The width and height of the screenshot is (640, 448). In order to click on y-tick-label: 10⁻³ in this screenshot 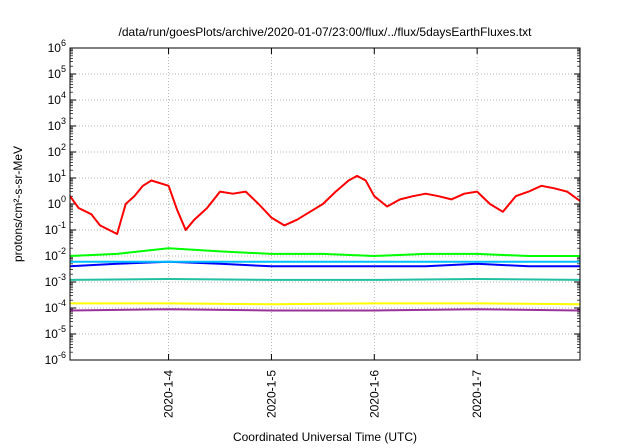, I will do `click(55, 280)`.